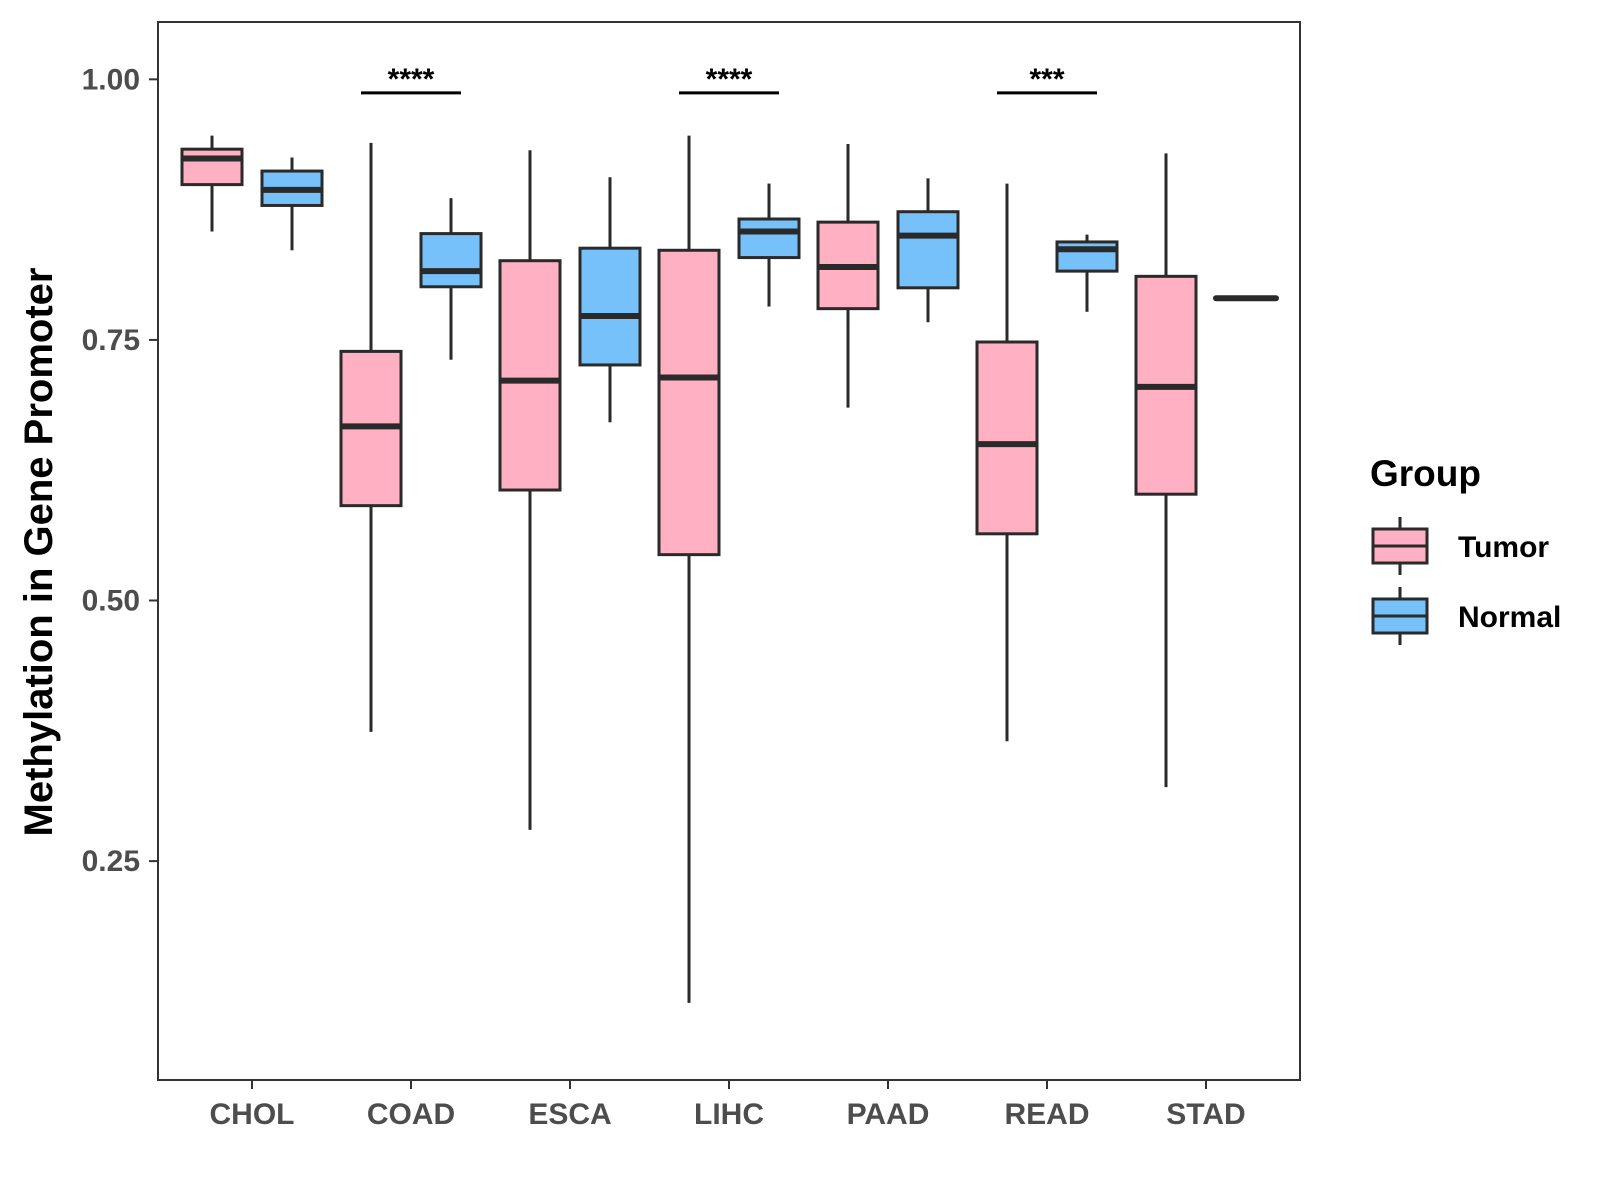  Describe the element at coordinates (729, 1114) in the screenshot. I see `x-tick-label: LIHC` at that location.